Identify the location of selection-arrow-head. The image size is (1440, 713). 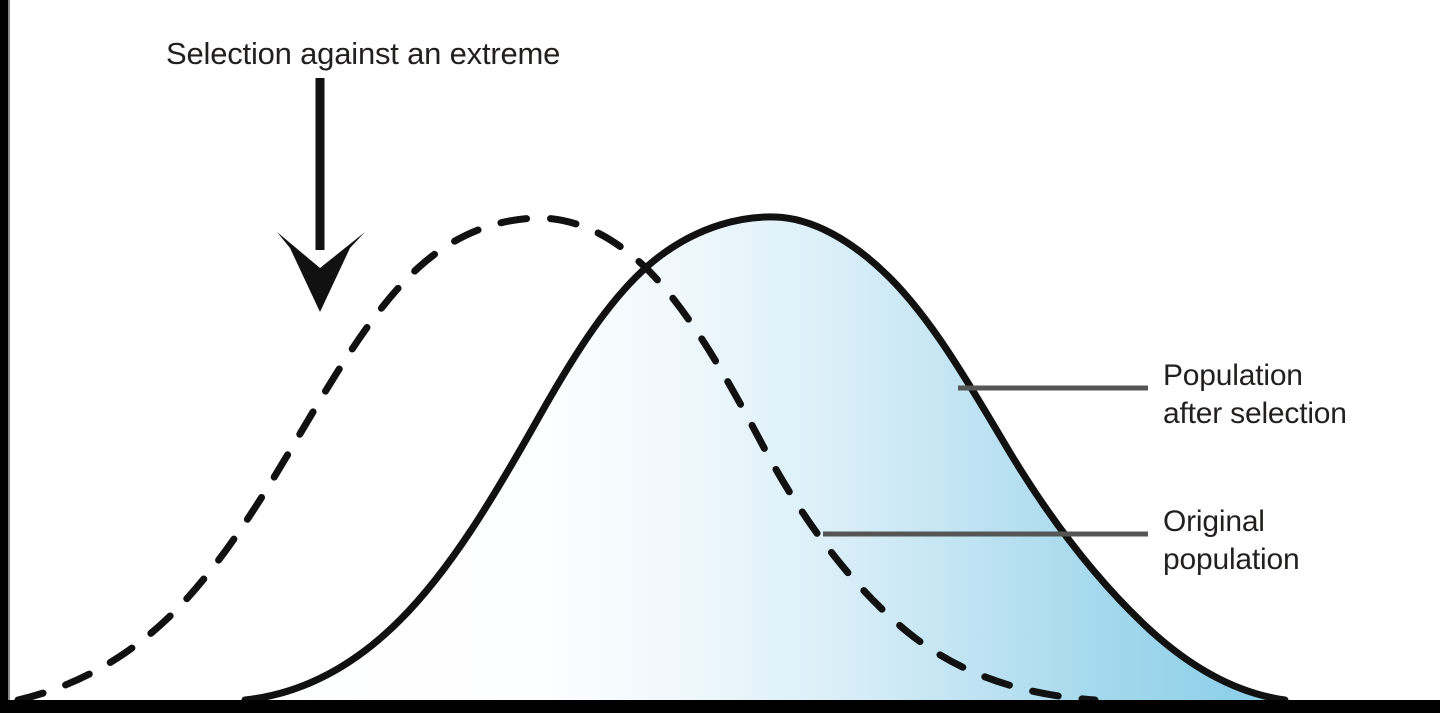
(321, 272).